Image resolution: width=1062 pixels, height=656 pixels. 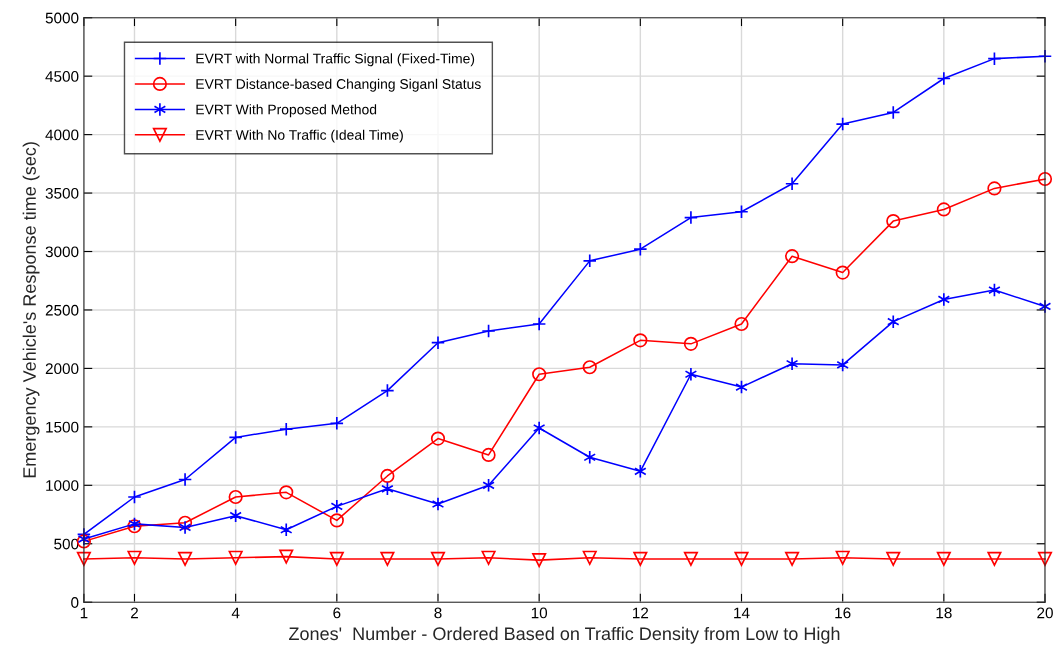 I want to click on y-tick-label: 4500, so click(x=62, y=76).